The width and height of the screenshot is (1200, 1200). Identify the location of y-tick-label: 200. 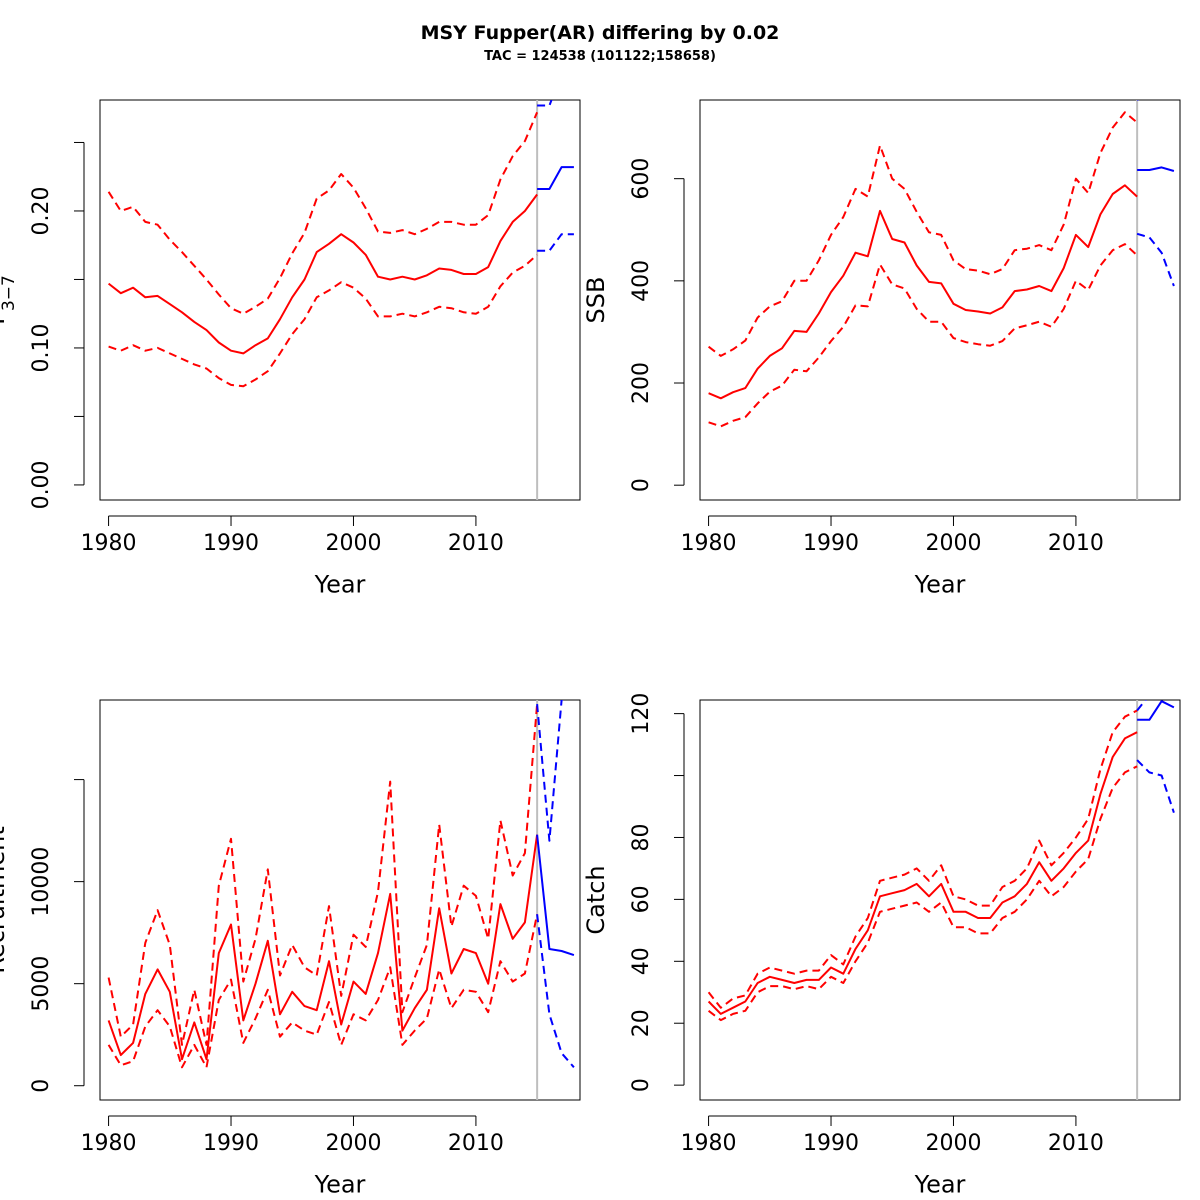
(641, 383).